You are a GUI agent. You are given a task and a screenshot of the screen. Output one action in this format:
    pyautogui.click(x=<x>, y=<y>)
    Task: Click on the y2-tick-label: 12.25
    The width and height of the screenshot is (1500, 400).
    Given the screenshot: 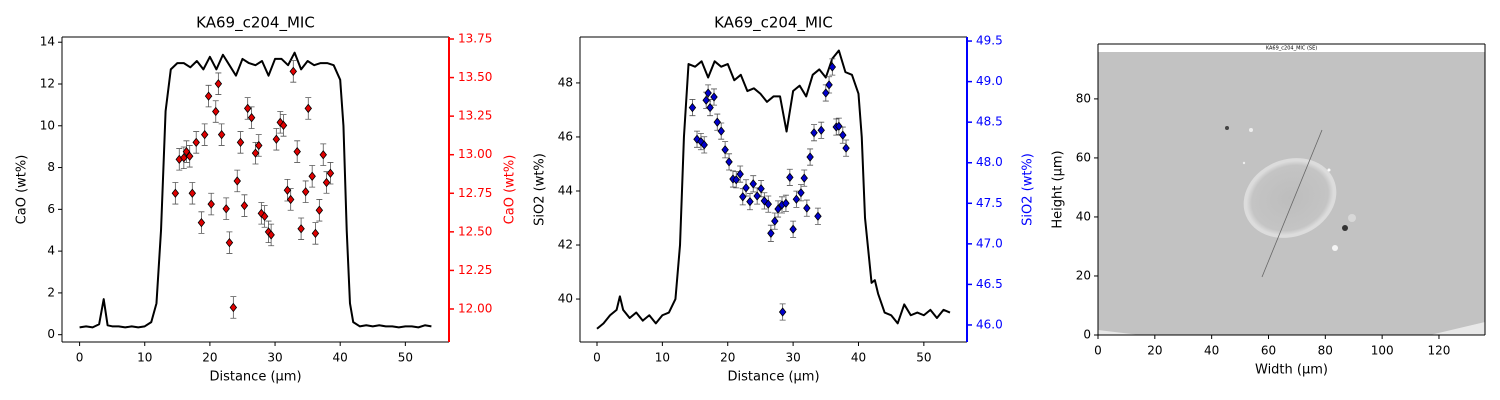 What is the action you would take?
    pyautogui.click(x=475, y=270)
    